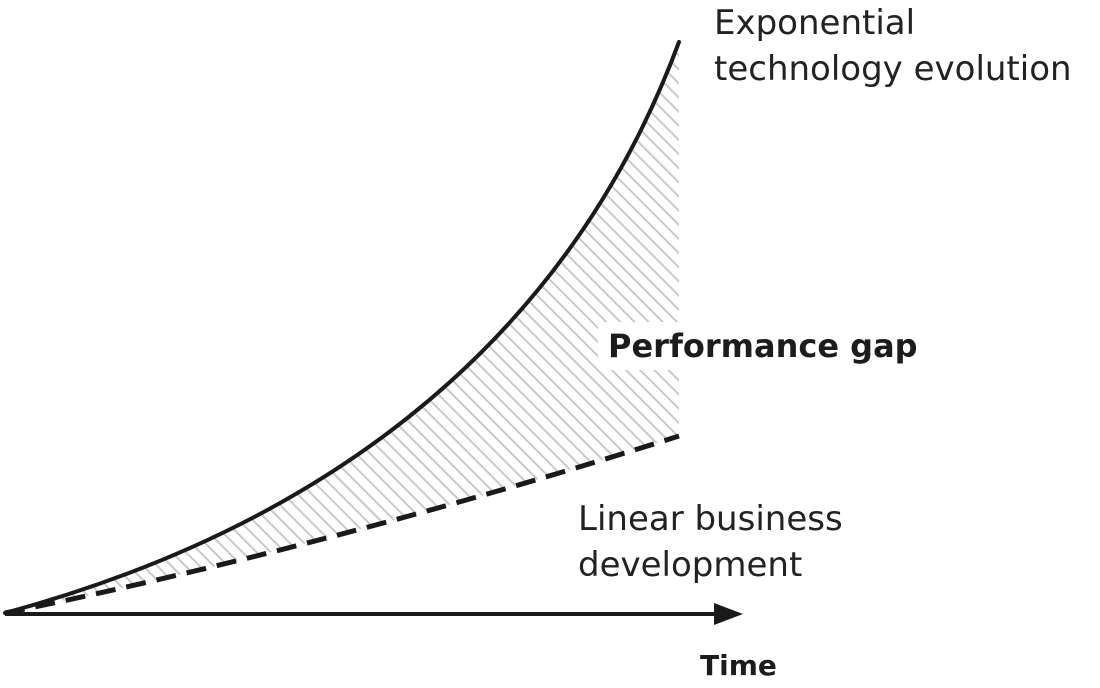 Image resolution: width=1100 pixels, height=688 pixels. What do you see at coordinates (710, 519) in the screenshot?
I see `linear-label-line1: Linear business` at bounding box center [710, 519].